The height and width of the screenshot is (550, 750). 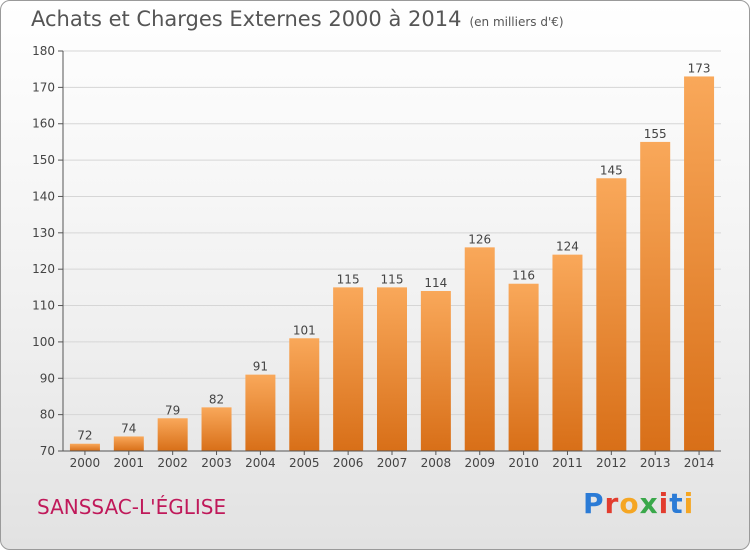 What do you see at coordinates (129, 463) in the screenshot?
I see `x-tick-label: 2001` at bounding box center [129, 463].